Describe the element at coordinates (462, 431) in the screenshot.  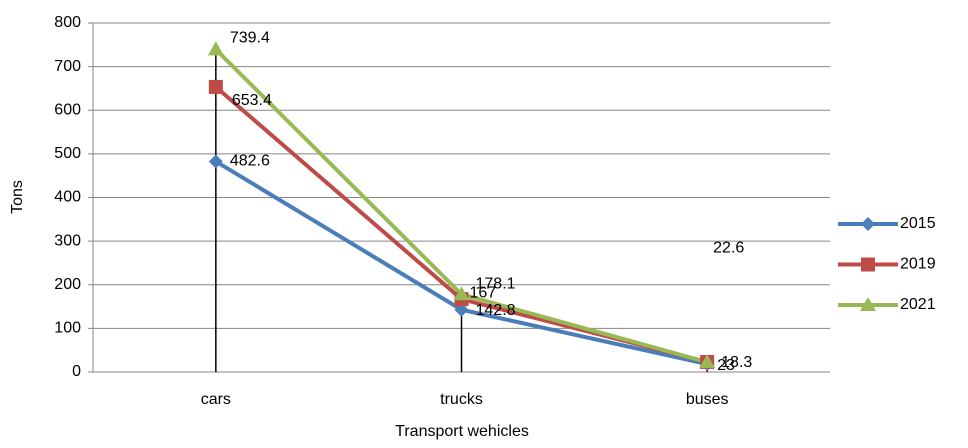
I see `x-axis-title: Transport wehicles` at that location.